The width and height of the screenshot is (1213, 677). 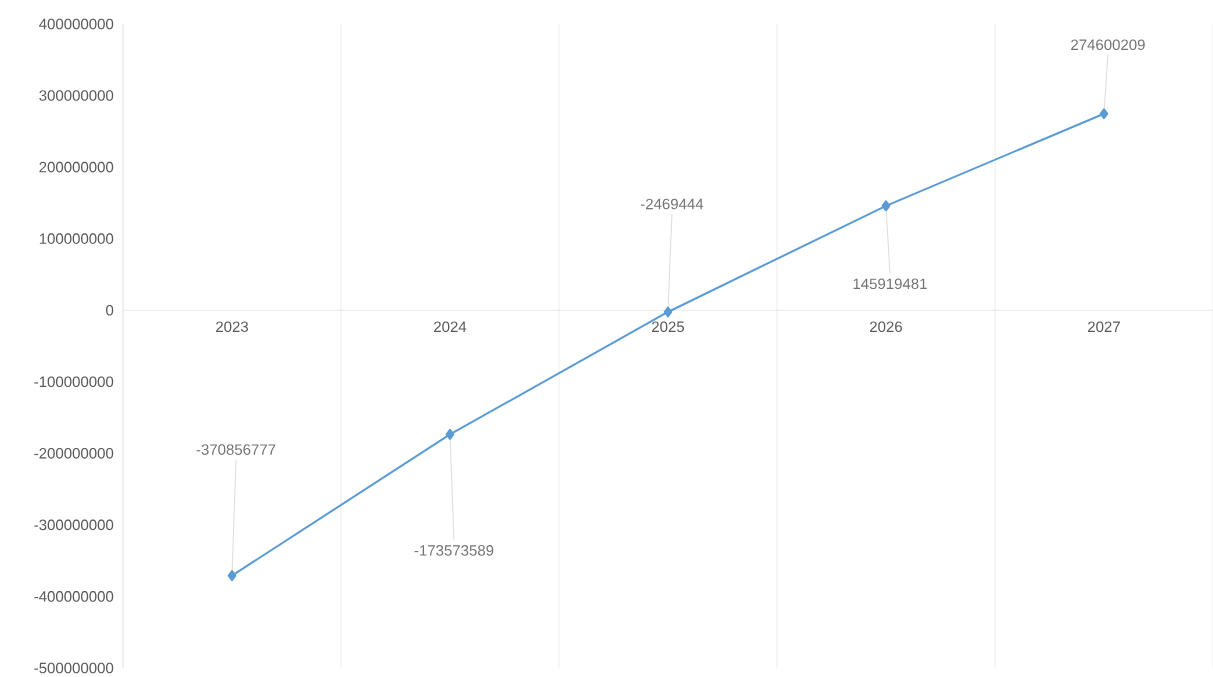 What do you see at coordinates (110, 310) in the screenshot?
I see `y-tick-label: 0` at bounding box center [110, 310].